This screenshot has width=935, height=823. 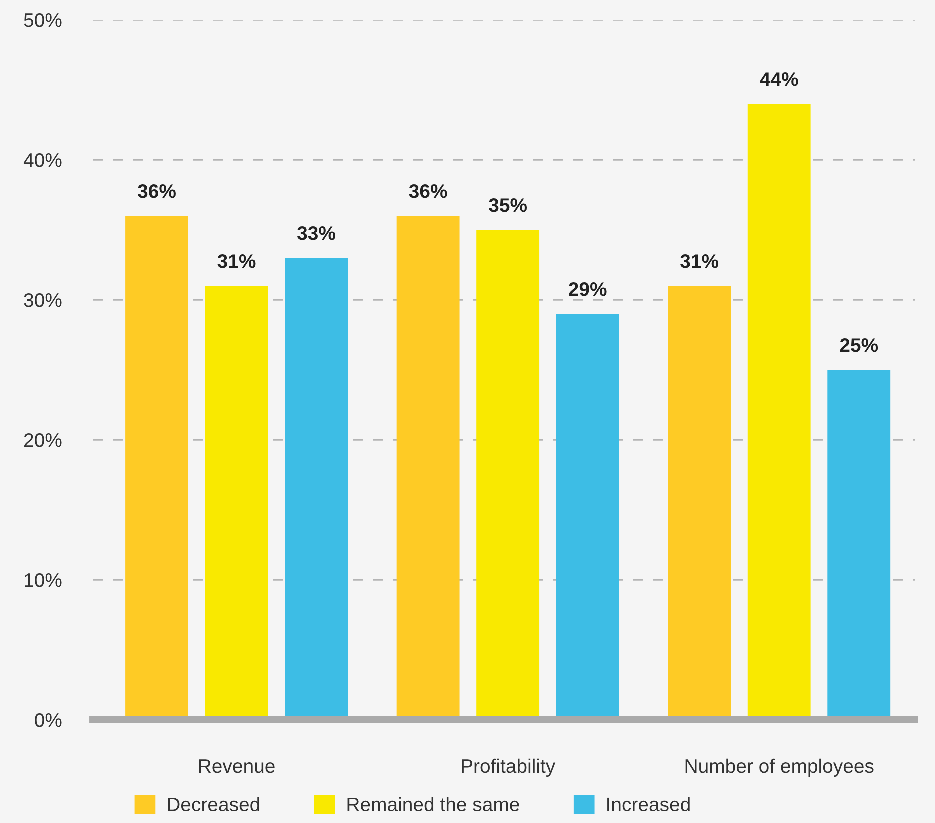 What do you see at coordinates (48, 720) in the screenshot?
I see `y-tick-label: 0%` at bounding box center [48, 720].